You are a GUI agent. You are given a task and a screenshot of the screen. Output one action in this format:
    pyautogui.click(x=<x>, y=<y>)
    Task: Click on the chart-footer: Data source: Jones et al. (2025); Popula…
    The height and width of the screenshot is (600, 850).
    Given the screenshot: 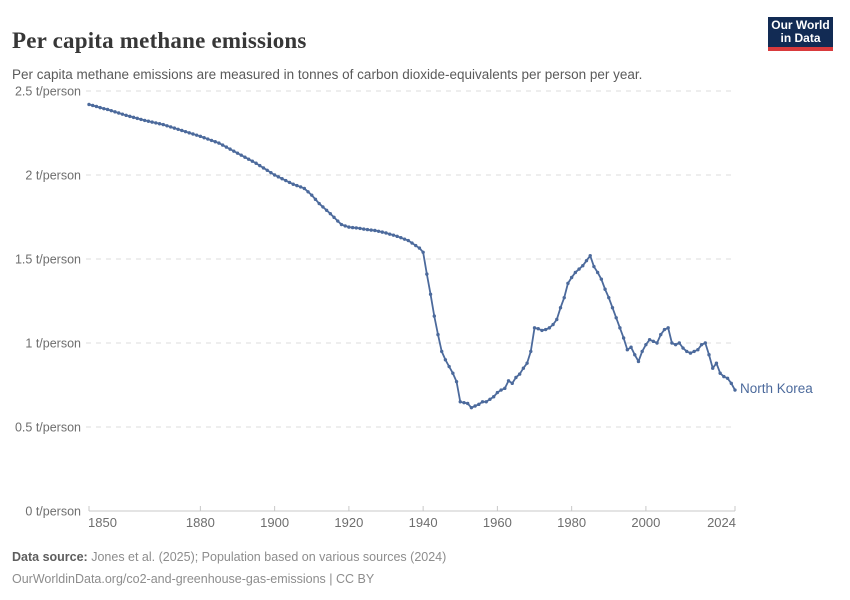 What is the action you would take?
    pyautogui.click(x=229, y=568)
    